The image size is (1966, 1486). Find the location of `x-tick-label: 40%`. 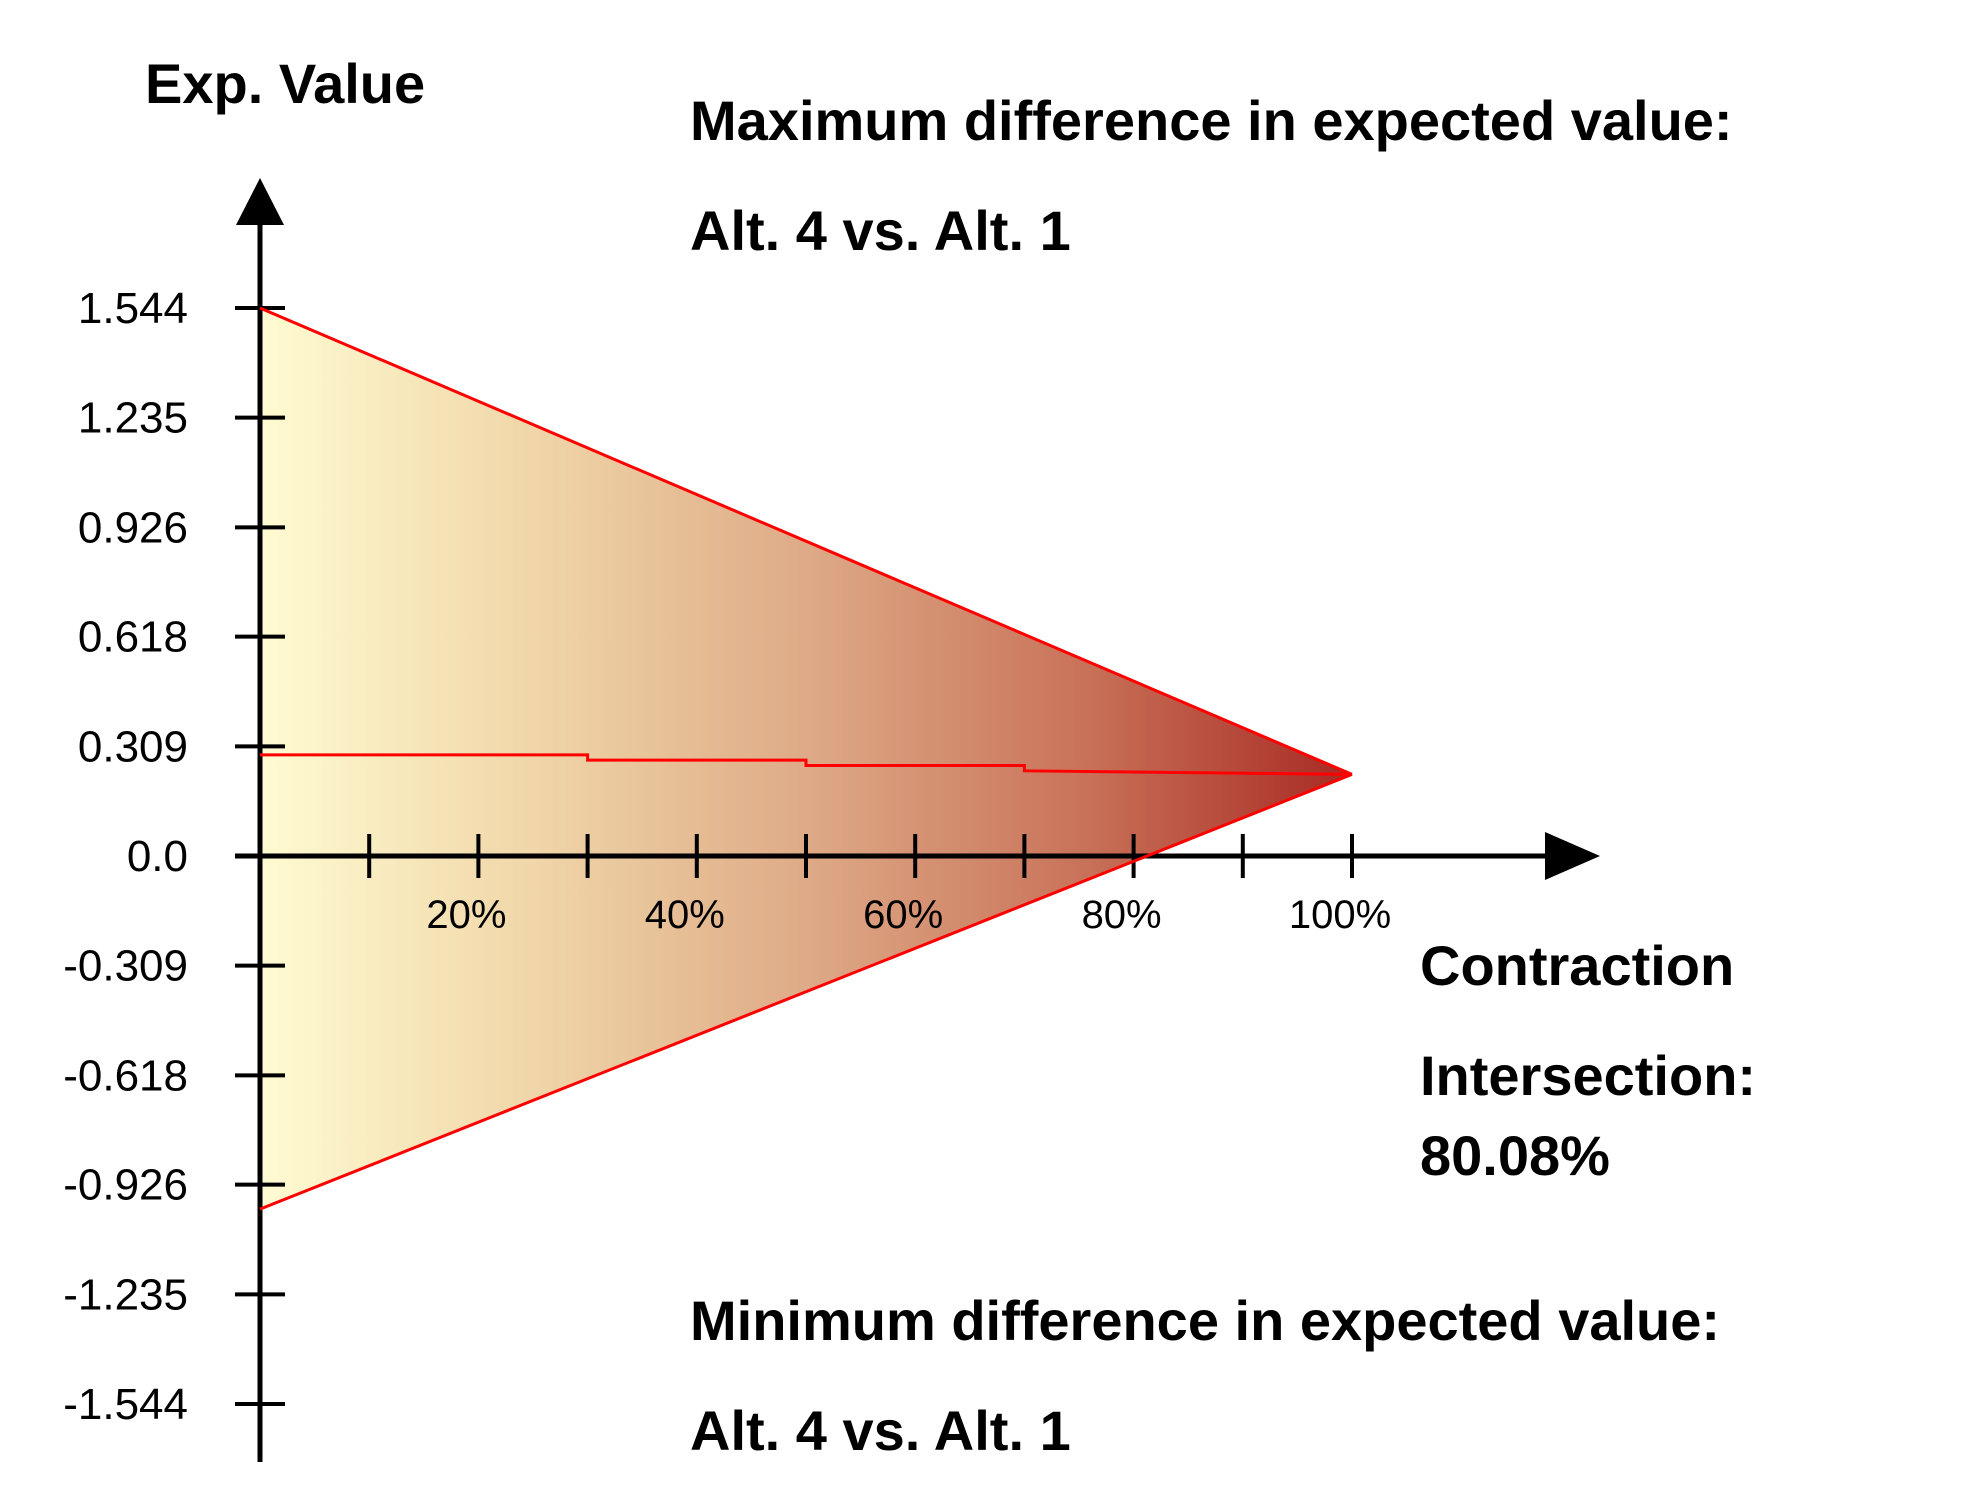

x-tick-label: 40% is located at coordinates (685, 915).